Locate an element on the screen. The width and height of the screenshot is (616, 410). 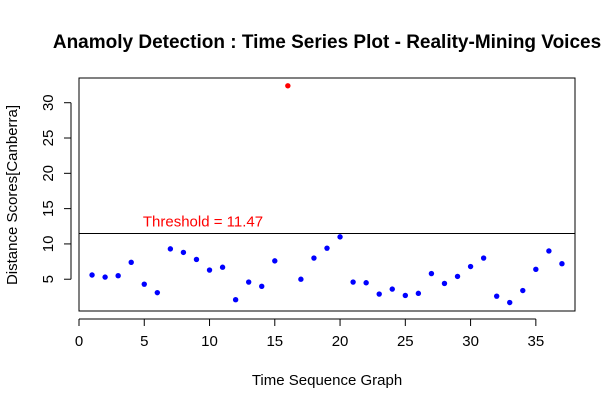
x-tick-label: 5 is located at coordinates (144, 341).